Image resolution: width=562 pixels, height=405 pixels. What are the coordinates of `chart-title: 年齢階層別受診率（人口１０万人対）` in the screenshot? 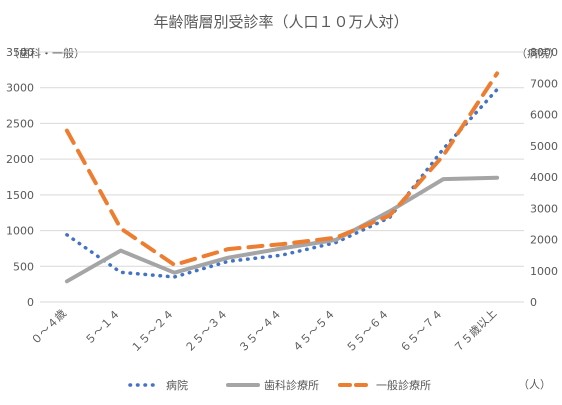 It's located at (280, 22).